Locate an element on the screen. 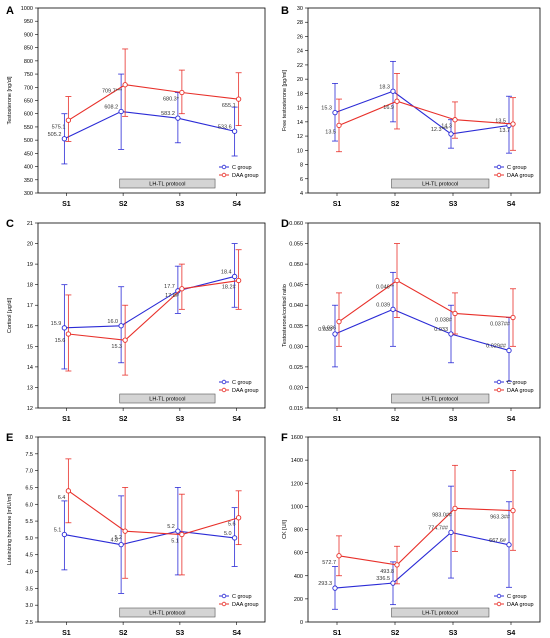 The width and height of the screenshot is (550, 638). panel-a-y-tick-label: 700 is located at coordinates (28, 88).